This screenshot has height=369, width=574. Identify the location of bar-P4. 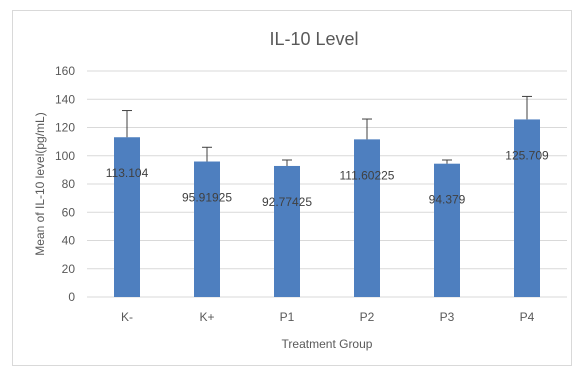
(527, 208).